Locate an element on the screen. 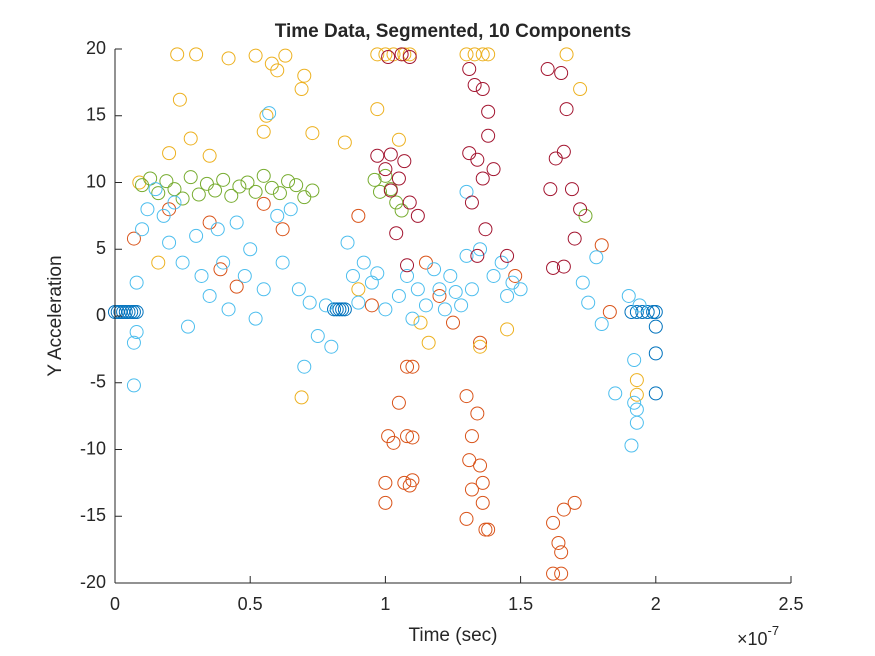 This screenshot has height=656, width=875. x-tick-label: 1.5 is located at coordinates (520, 604).